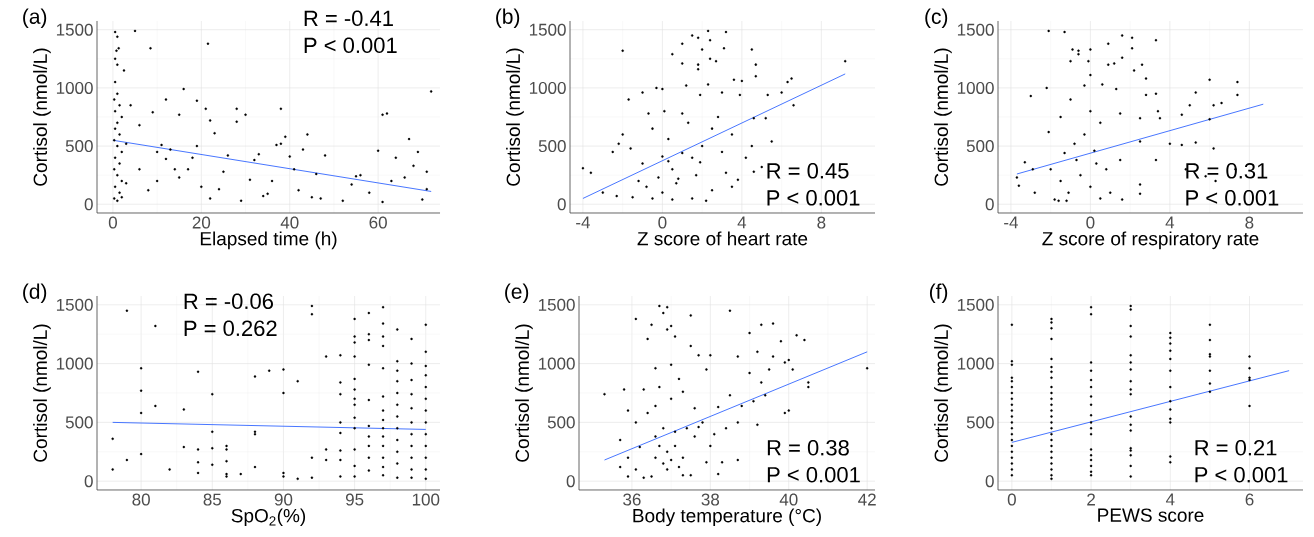 The height and width of the screenshot is (537, 1314). I want to click on annotation: R = 0.45, so click(808, 171).